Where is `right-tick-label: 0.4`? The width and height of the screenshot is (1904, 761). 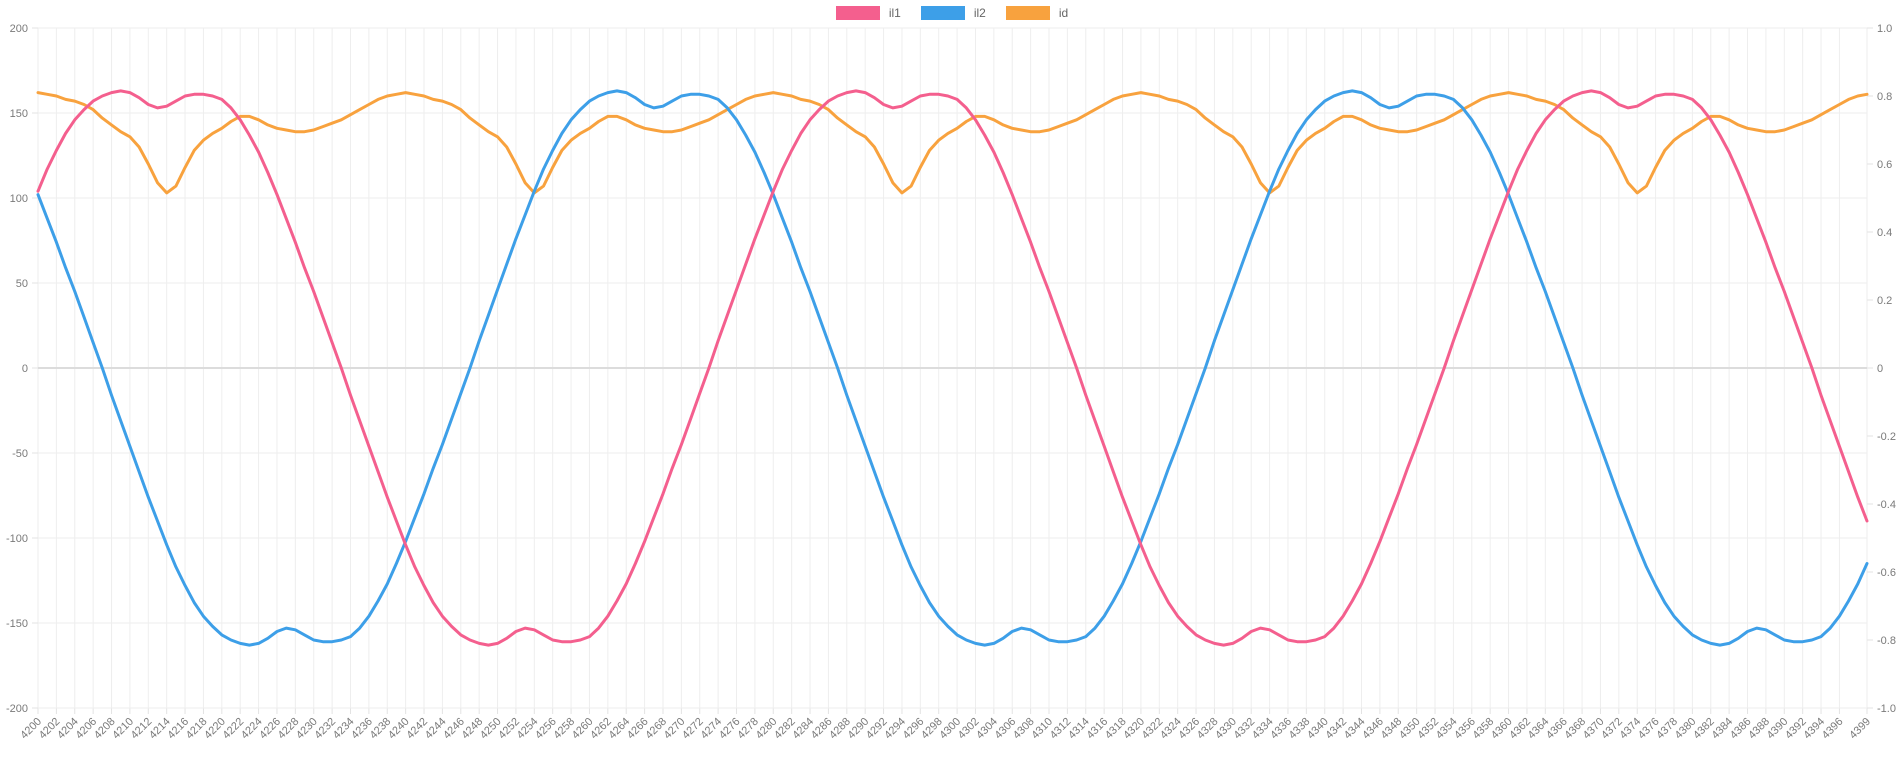 right-tick-label: 0.4 is located at coordinates (1884, 233).